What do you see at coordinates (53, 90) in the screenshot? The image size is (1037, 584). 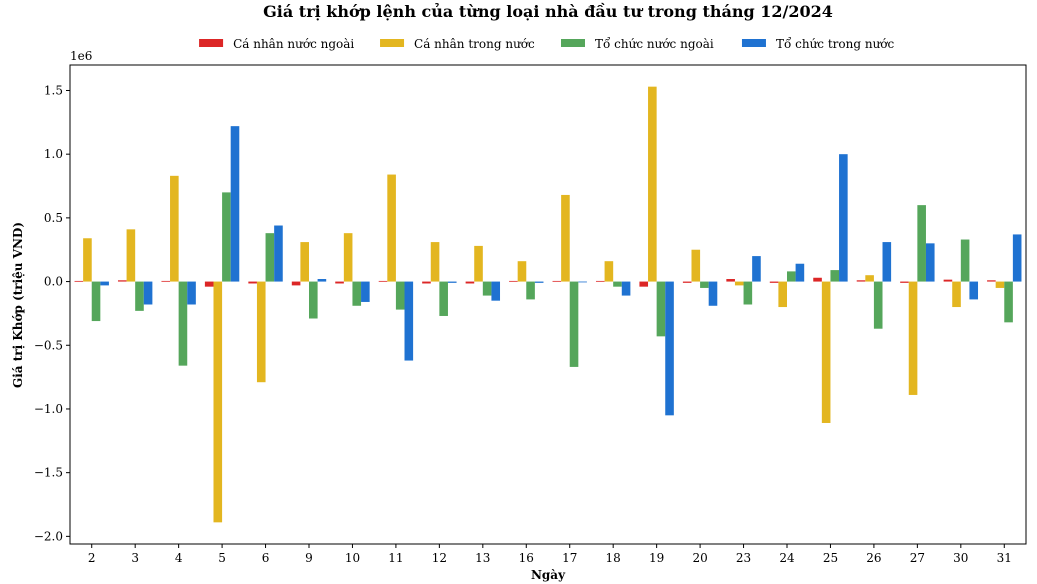 I see `y-tick-label: 1.5` at bounding box center [53, 90].